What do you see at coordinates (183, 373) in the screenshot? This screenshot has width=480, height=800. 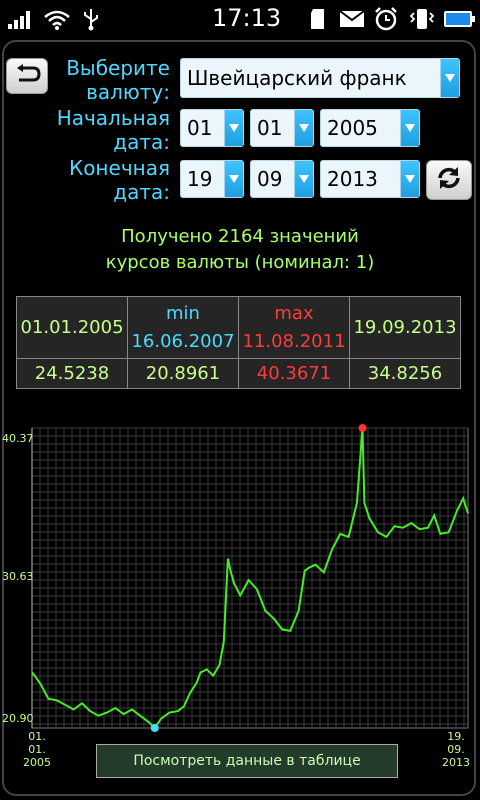 I see `min-value-cell: 20.8961` at bounding box center [183, 373].